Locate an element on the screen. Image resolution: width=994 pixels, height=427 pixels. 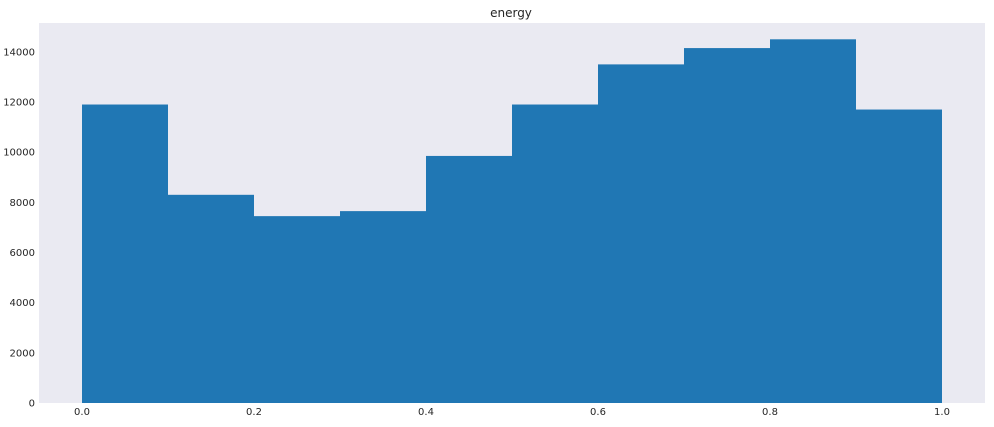
x-tick-label: 1.0 is located at coordinates (942, 412).